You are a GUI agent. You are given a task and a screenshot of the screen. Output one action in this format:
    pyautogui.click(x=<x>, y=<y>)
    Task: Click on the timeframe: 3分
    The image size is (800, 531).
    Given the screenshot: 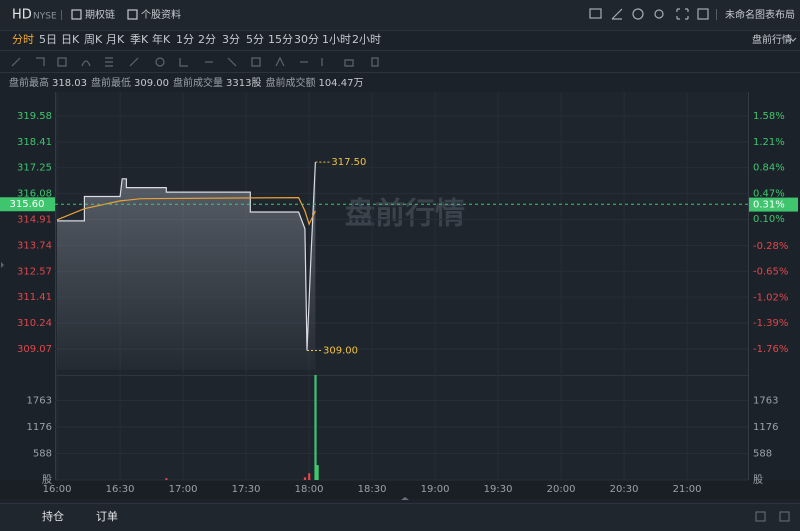 What is the action you would take?
    pyautogui.click(x=231, y=39)
    